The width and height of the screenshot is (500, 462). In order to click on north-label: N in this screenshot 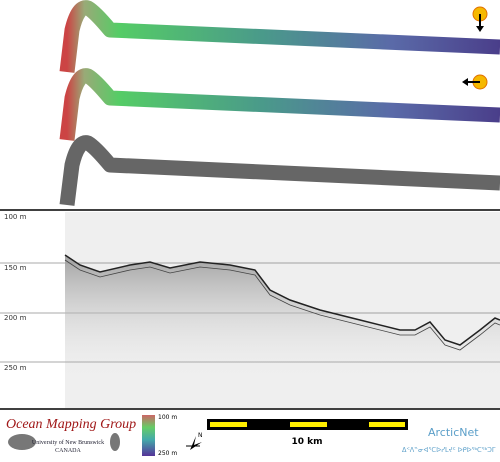, I will do `click(200, 435)`.